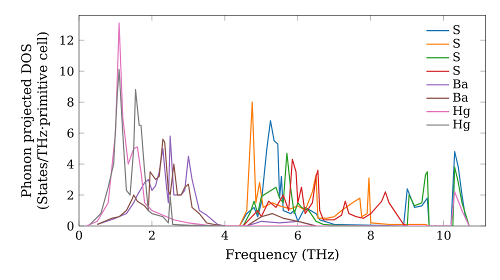 The width and height of the screenshot is (500, 280). Describe the element at coordinates (297, 235) in the screenshot. I see `x-tick-label: 6` at that location.